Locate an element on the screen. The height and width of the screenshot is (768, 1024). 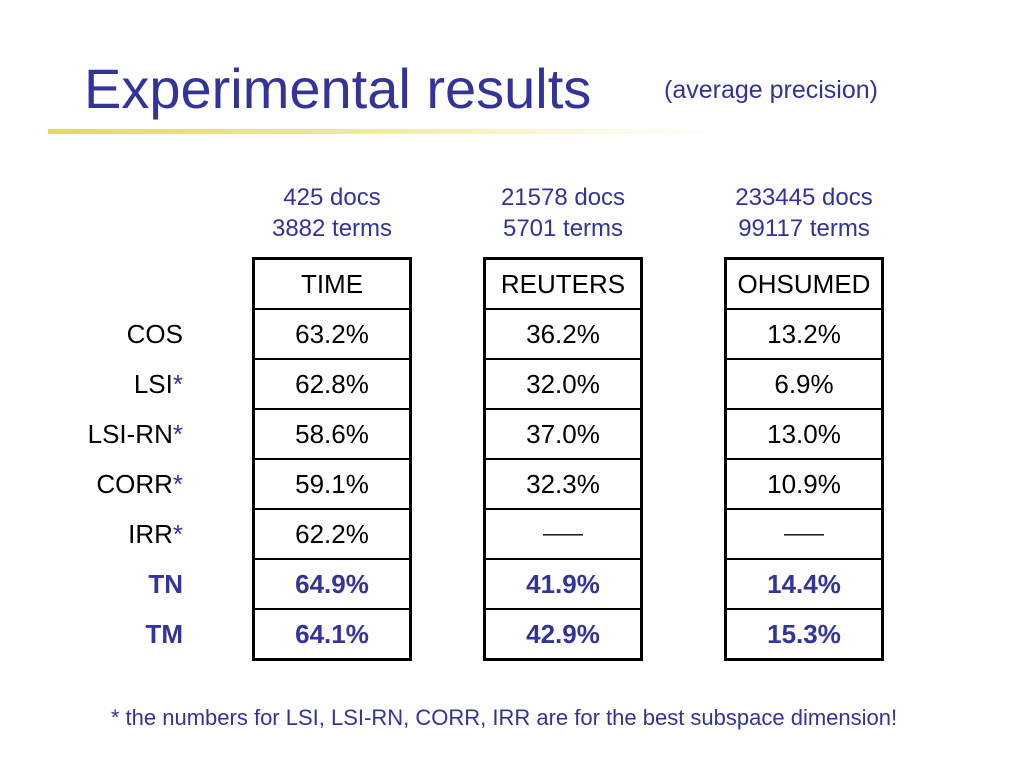
slide-title: Experimental results is located at coordinates (338, 88).